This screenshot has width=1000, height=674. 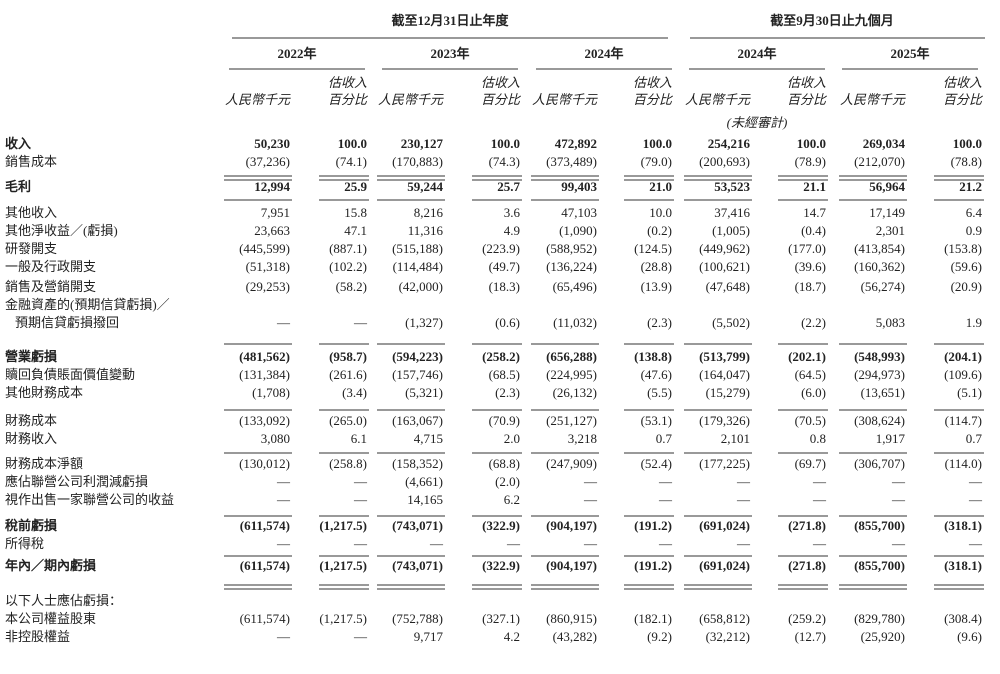 What do you see at coordinates (571, 618) in the screenshot?
I see `cell: (860,915)` at bounding box center [571, 618].